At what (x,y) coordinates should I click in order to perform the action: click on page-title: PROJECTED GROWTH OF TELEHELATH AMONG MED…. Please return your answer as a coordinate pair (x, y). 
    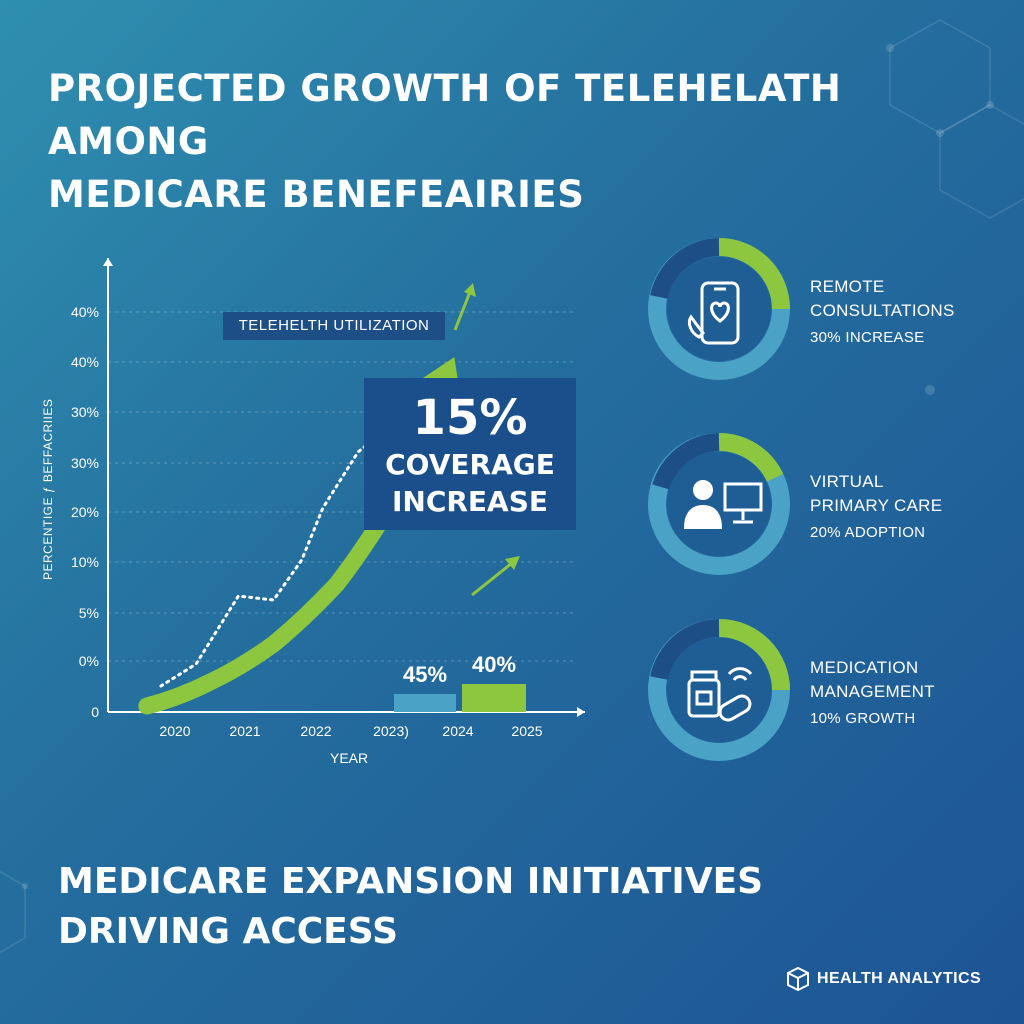
    Looking at the image, I should click on (498, 141).